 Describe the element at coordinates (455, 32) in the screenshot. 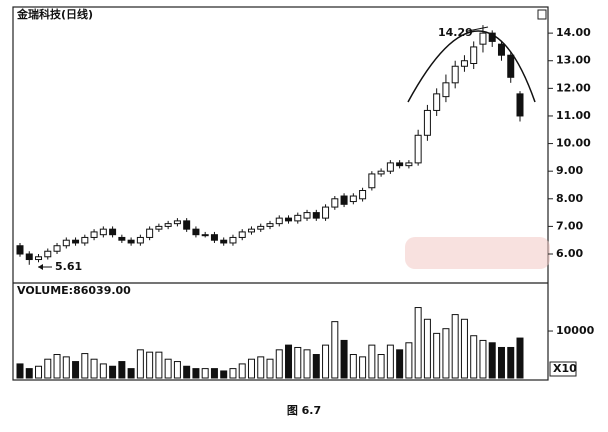

I see `high-annotation: 14.29` at that location.